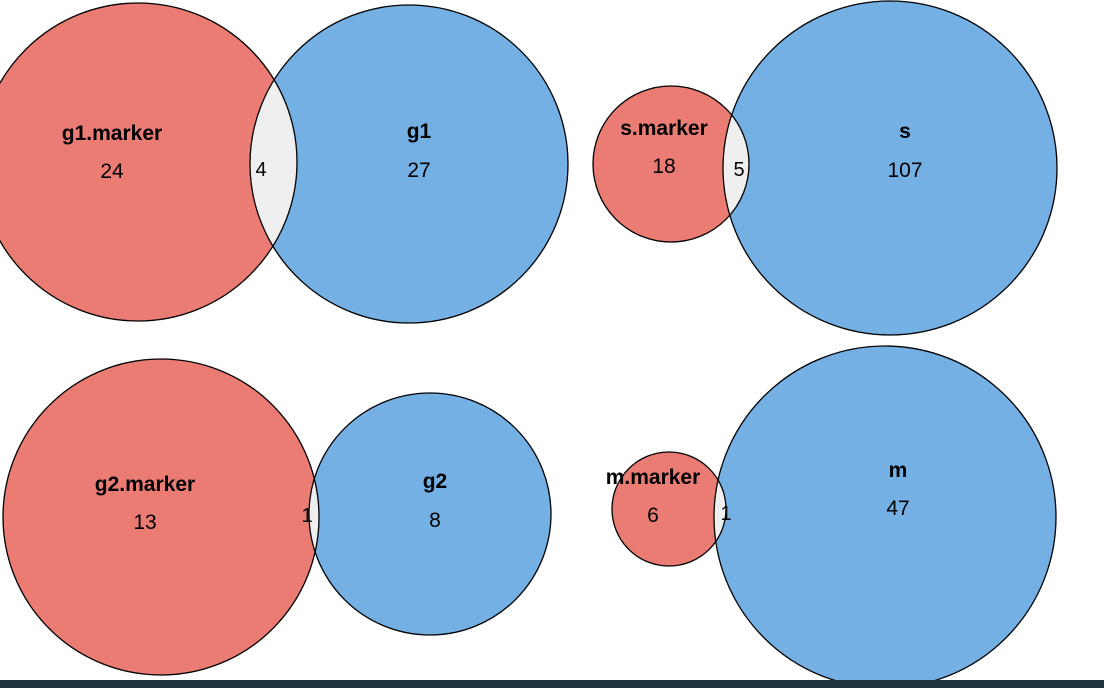 Image resolution: width=1104 pixels, height=688 pixels. I want to click on venn-m-left-set-label: m.marker, so click(653, 477).